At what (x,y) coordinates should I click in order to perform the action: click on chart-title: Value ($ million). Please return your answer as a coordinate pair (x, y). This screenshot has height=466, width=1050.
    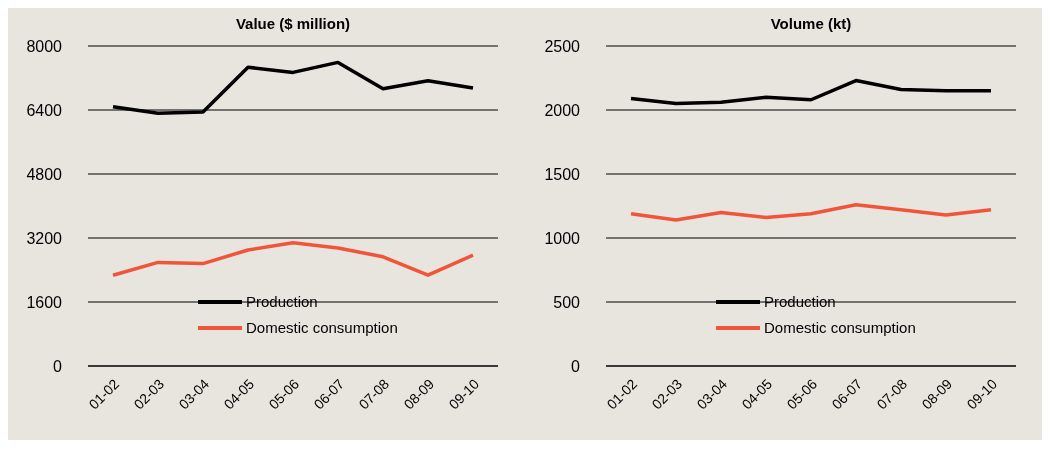
    Looking at the image, I should click on (293, 24).